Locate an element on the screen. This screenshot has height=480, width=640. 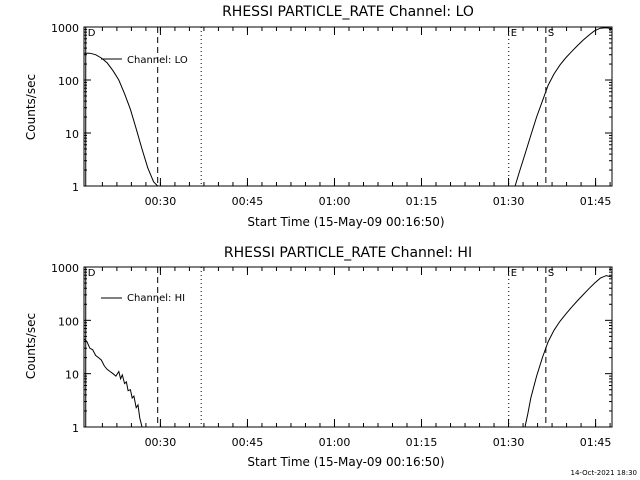
x-tick-label-bottom: 01:00 is located at coordinates (335, 442).